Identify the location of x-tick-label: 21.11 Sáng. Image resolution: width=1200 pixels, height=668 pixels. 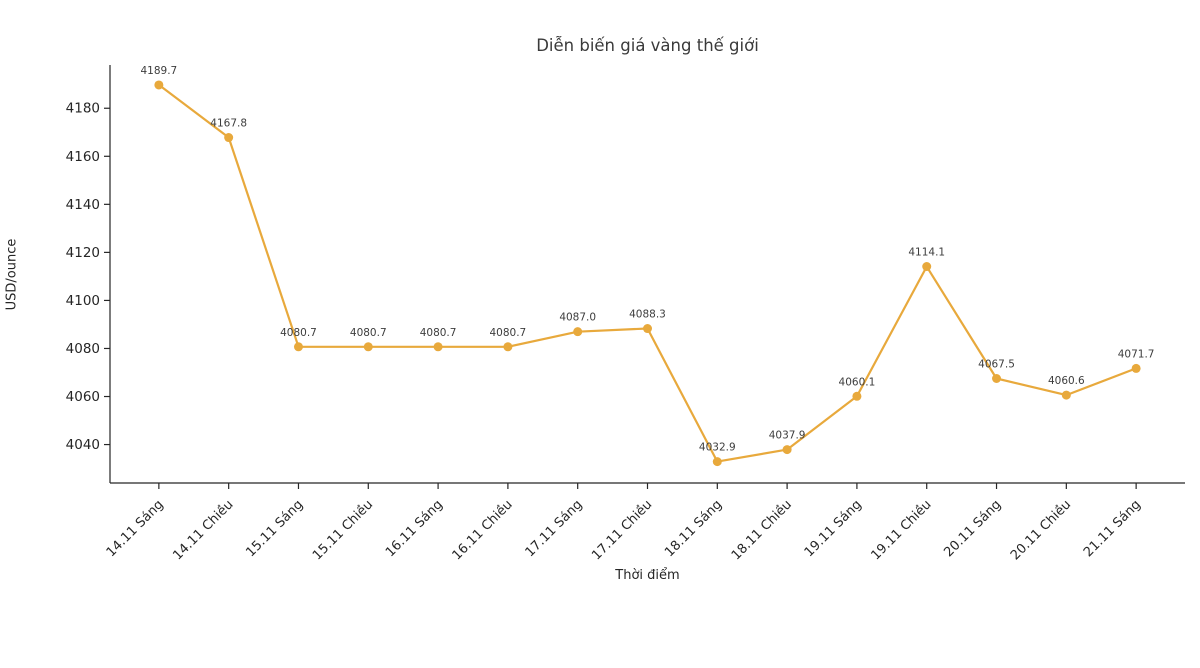
(1112, 528).